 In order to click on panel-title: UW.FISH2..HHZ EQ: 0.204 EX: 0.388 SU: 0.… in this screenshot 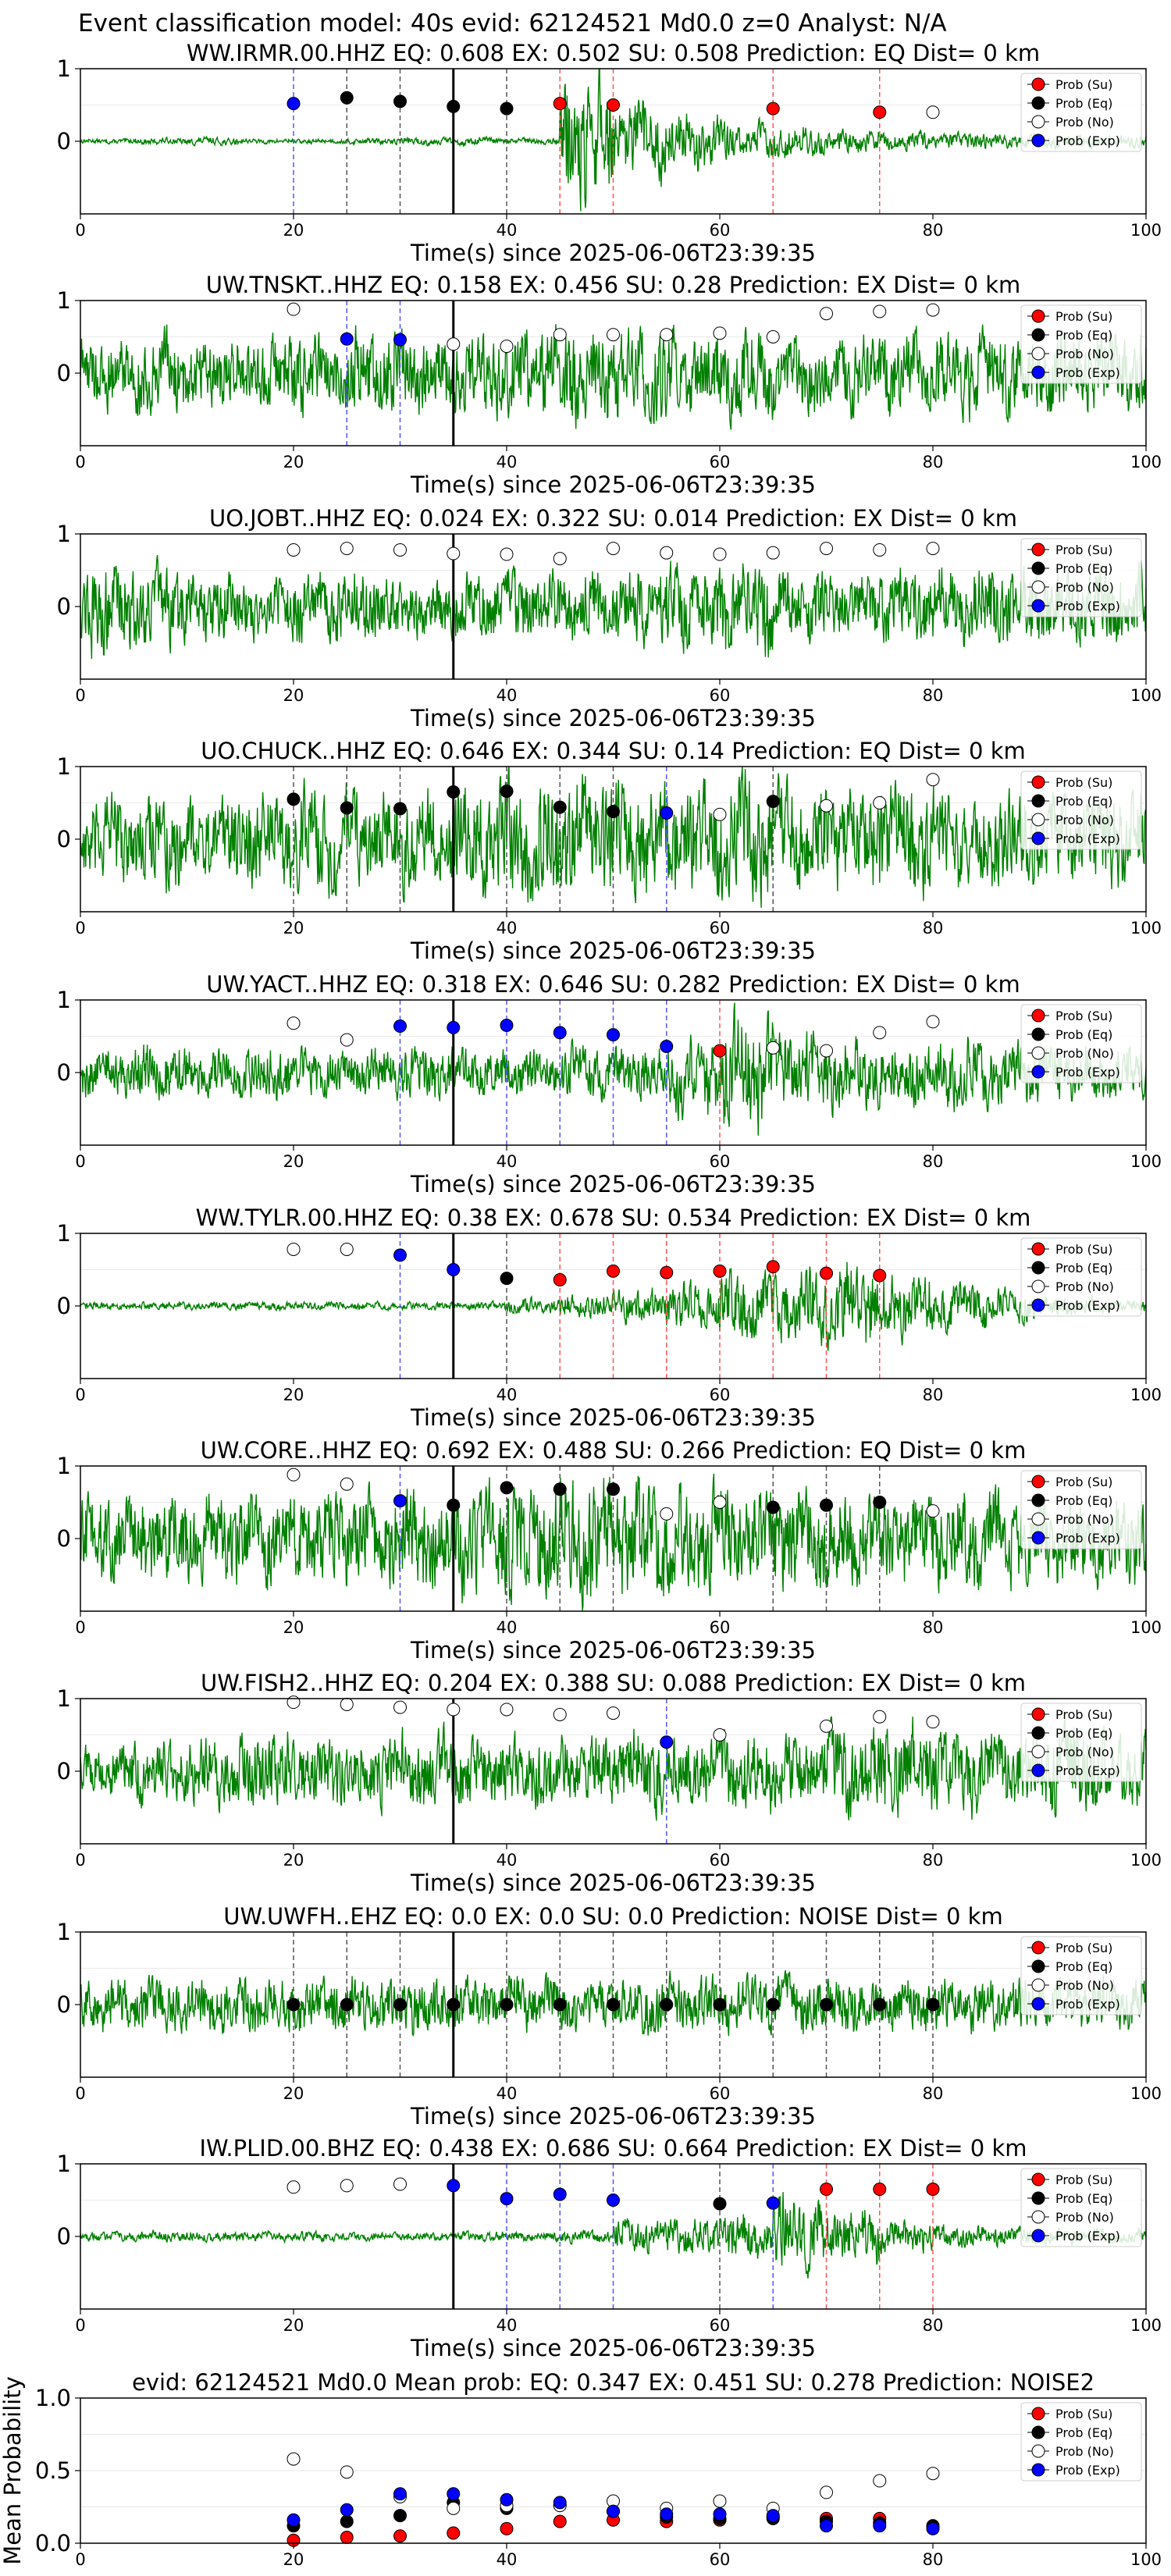, I will do `click(613, 1683)`.